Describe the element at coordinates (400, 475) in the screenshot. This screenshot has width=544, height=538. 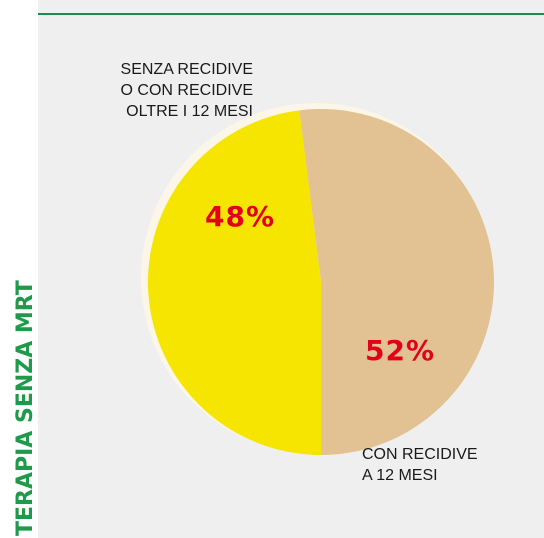
I see `category-label: A 12 MESI` at that location.